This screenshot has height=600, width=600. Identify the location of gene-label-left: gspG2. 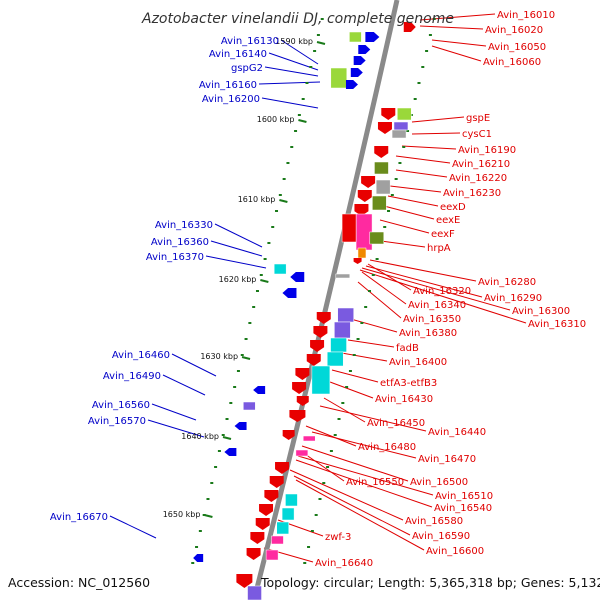
(247, 68).